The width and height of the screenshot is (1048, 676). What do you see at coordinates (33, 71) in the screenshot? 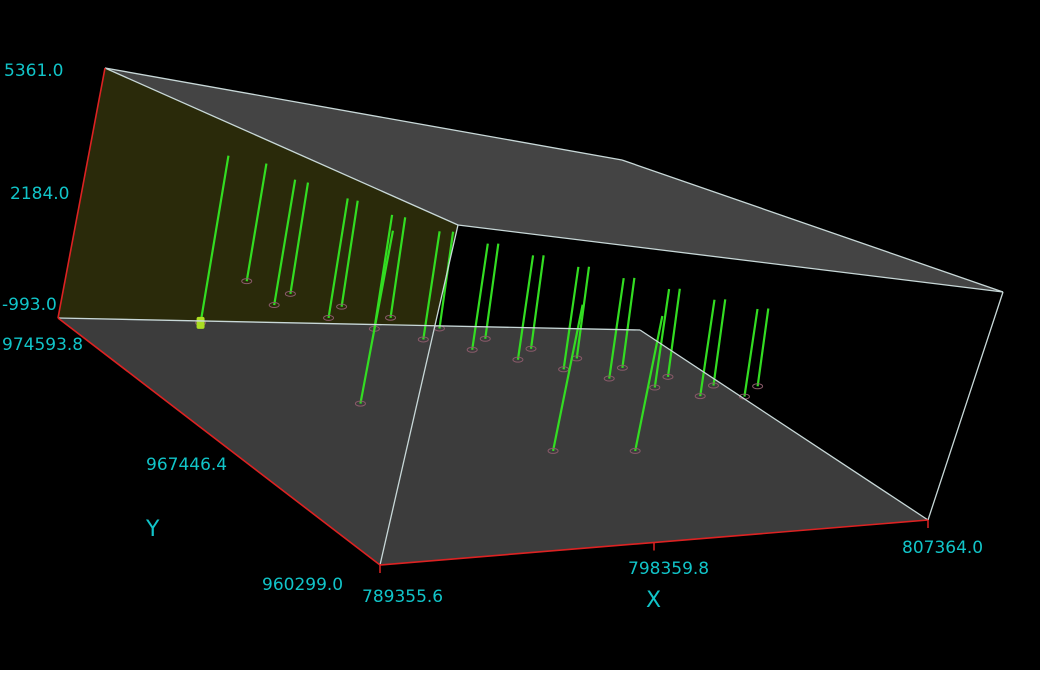
I see `z-tick-max: 5361.0` at bounding box center [33, 71].